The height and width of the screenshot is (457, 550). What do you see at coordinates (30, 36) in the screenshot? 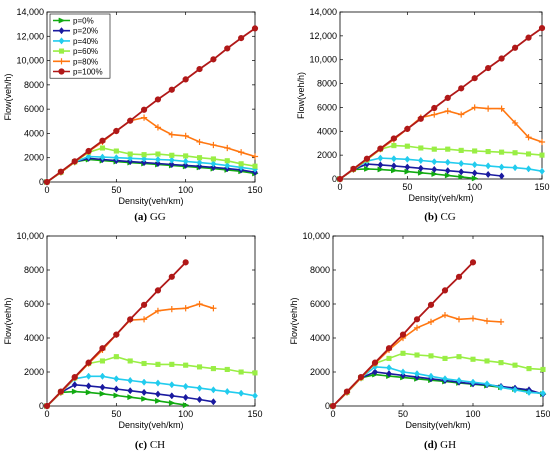
I see `y-tick-label: 12,000` at bounding box center [30, 36].